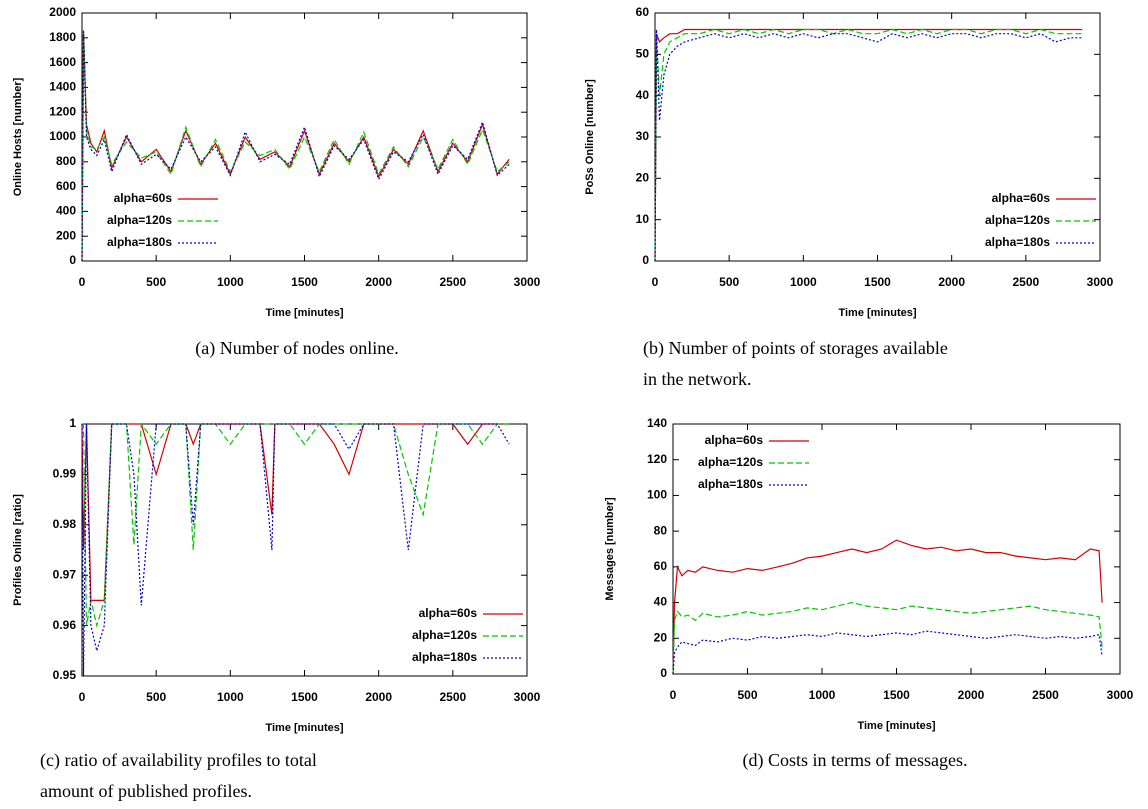 This screenshot has width=1148, height=809. I want to click on y-tick-label: 80, so click(661, 530).